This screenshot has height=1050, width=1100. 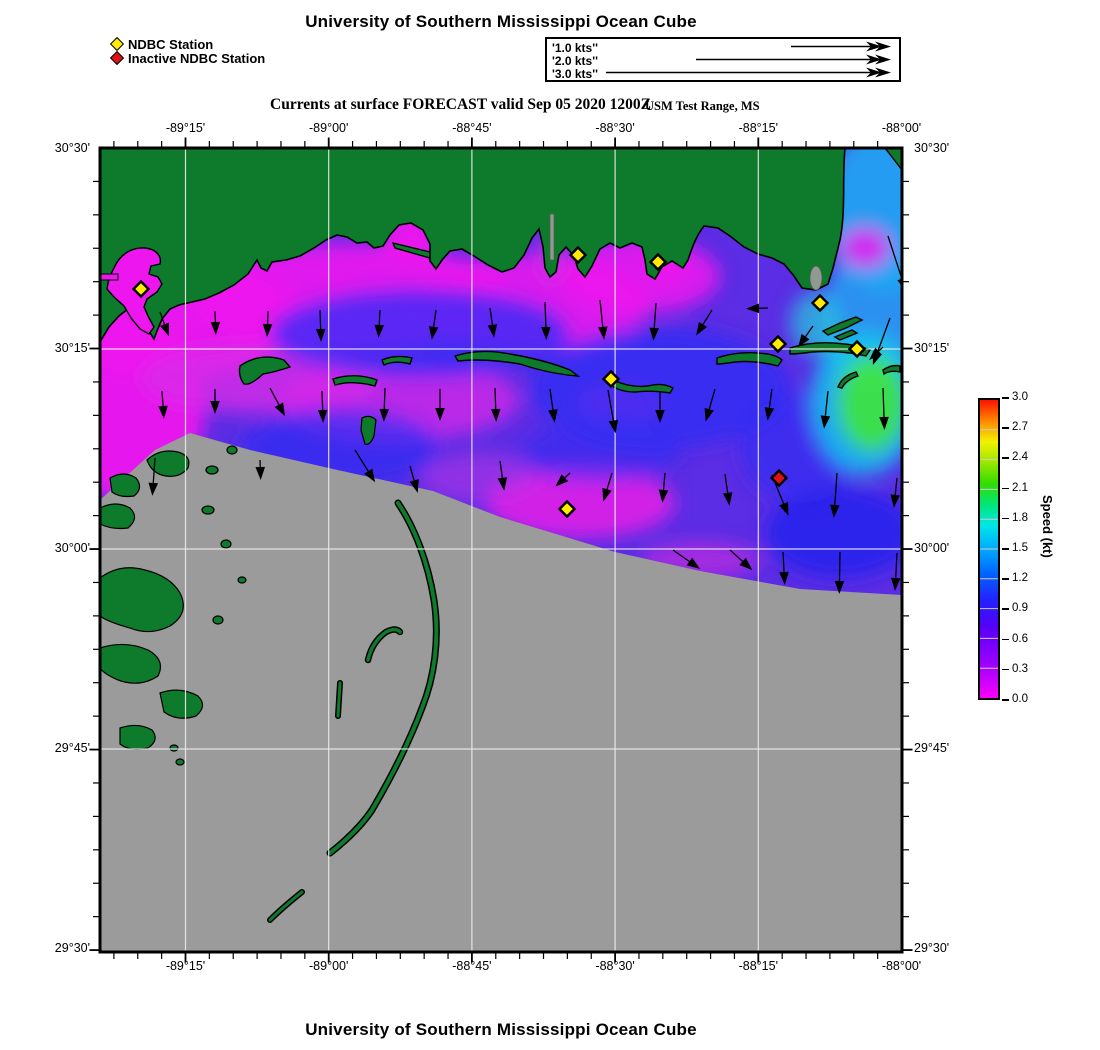 What do you see at coordinates (1020, 668) in the screenshot?
I see `colorbar-tick-label: 0.3` at bounding box center [1020, 668].